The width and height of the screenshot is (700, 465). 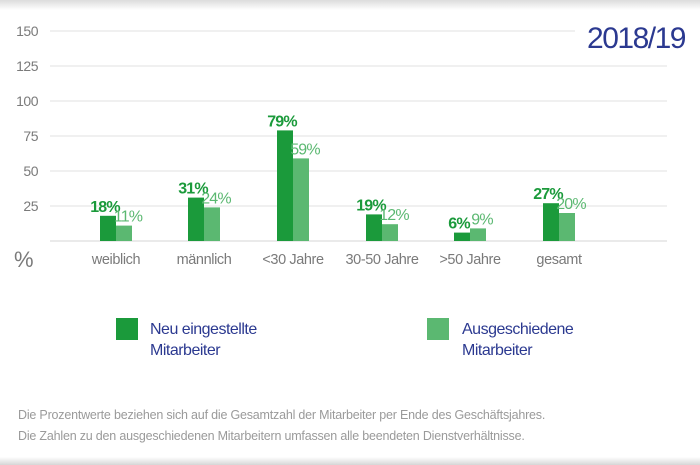 What do you see at coordinates (30, 171) in the screenshot?
I see `y-tick-label: 50` at bounding box center [30, 171].